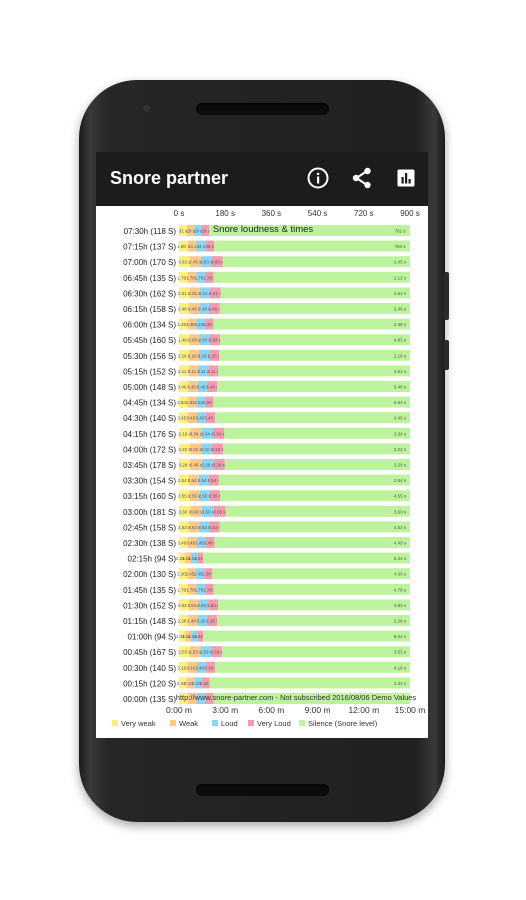  I want to click on bar-value-label: 782 s, so click(400, 231).